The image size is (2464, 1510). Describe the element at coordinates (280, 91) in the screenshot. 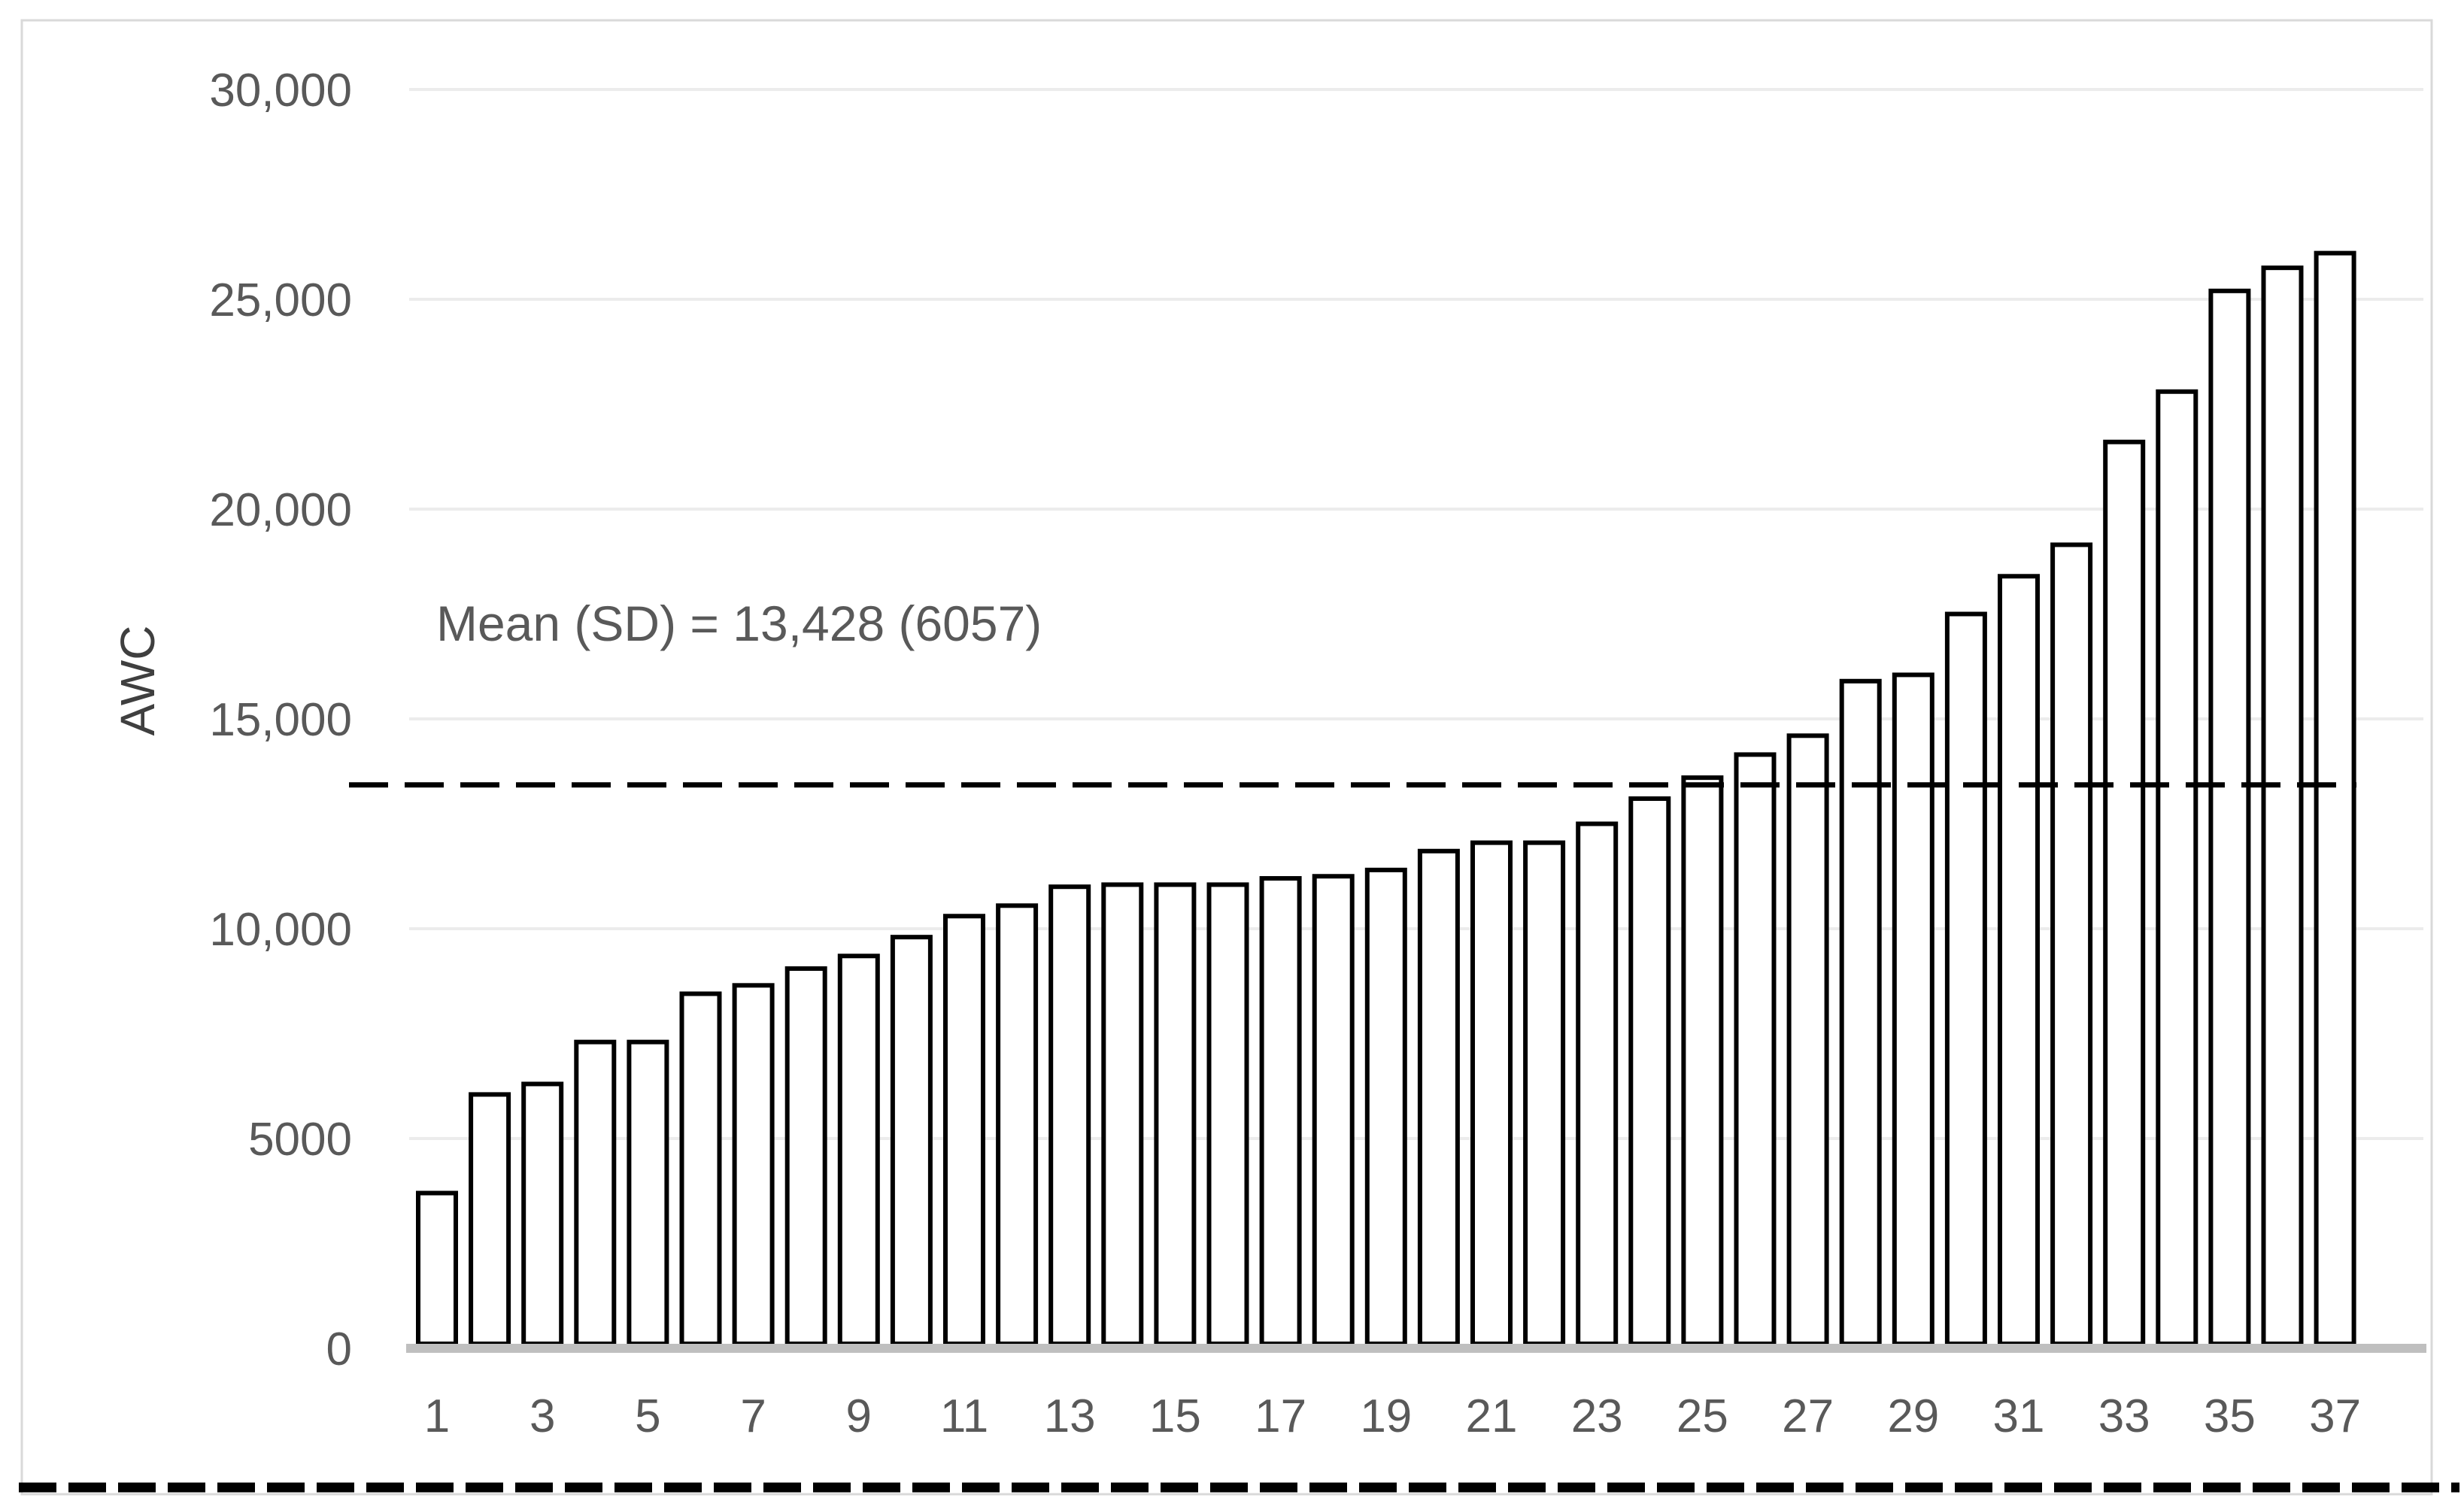

I see `y-tick-label: 30,000` at that location.